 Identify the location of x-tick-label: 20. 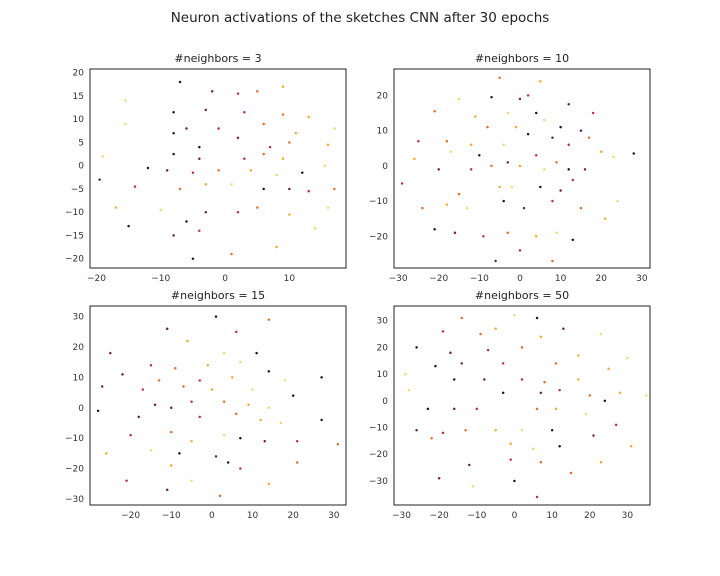
(602, 279).